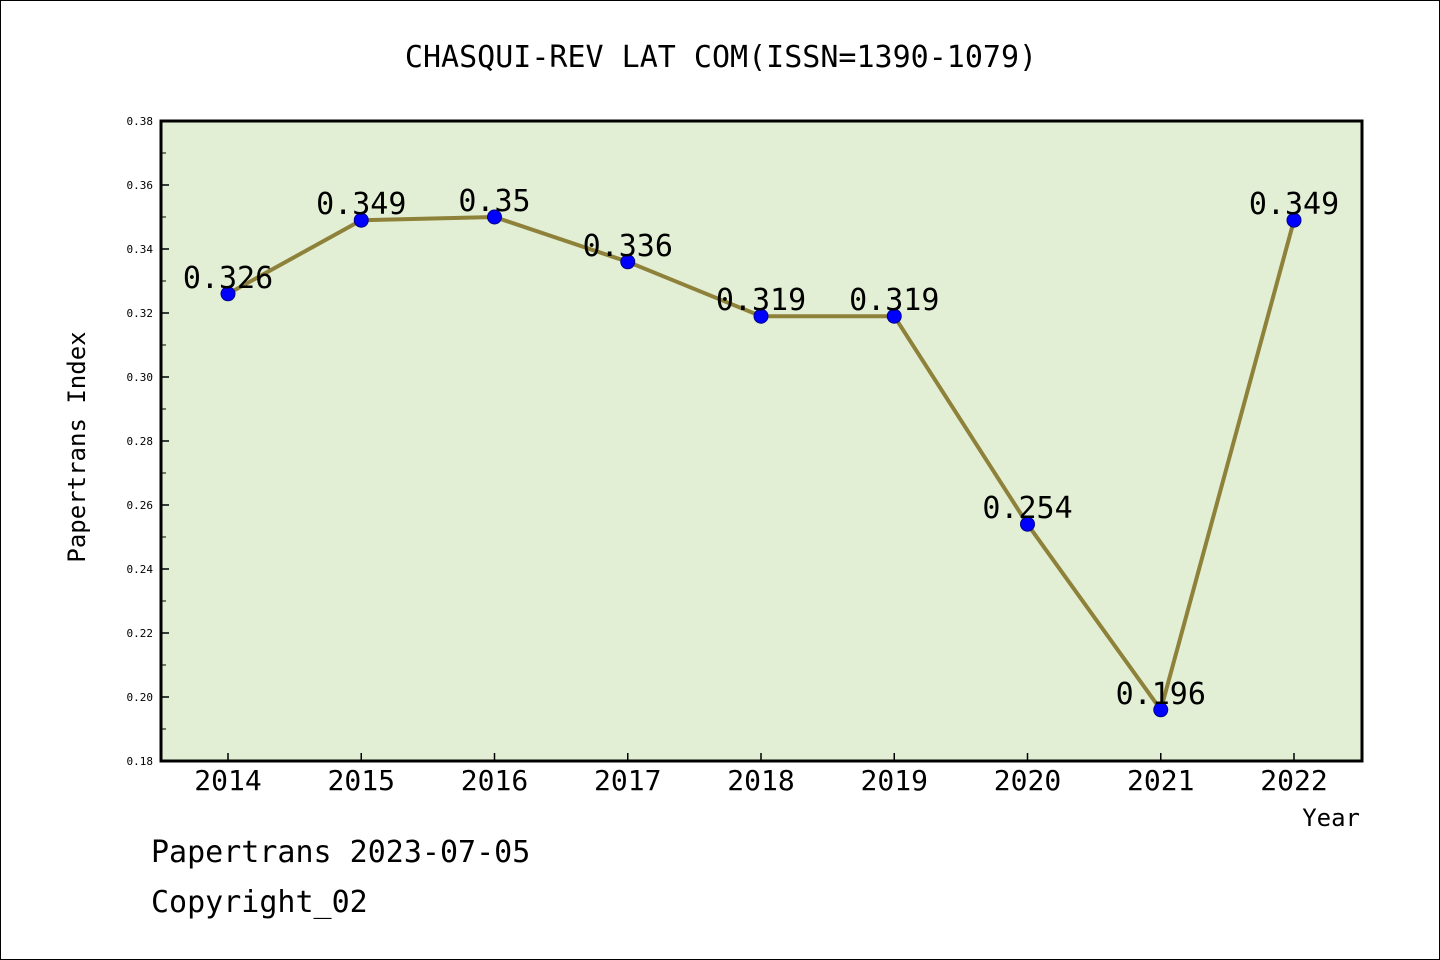  Describe the element at coordinates (140, 313) in the screenshot. I see `y-tick-label: 0.32` at that location.